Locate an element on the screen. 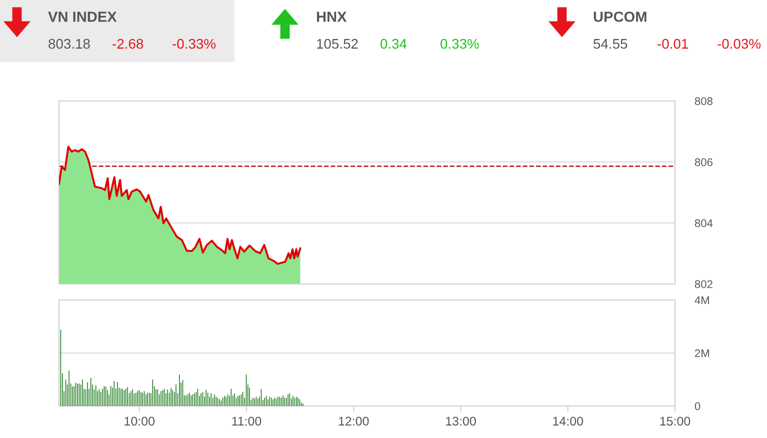  category-label: UPCOM is located at coordinates (620, 17).